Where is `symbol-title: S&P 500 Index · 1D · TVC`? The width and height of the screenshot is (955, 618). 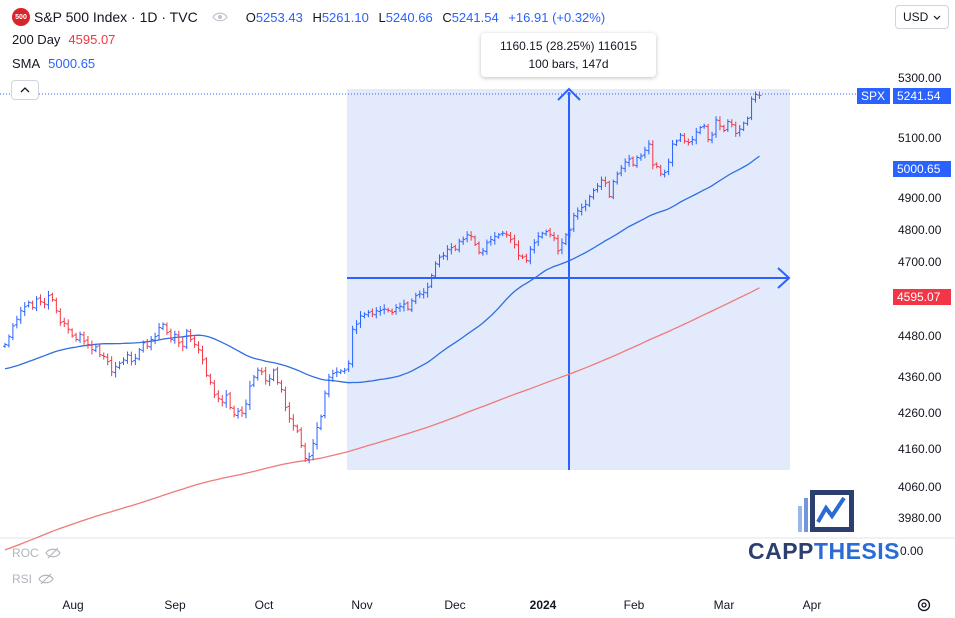 symbol-title: S&P 500 Index · 1D · TVC is located at coordinates (116, 17).